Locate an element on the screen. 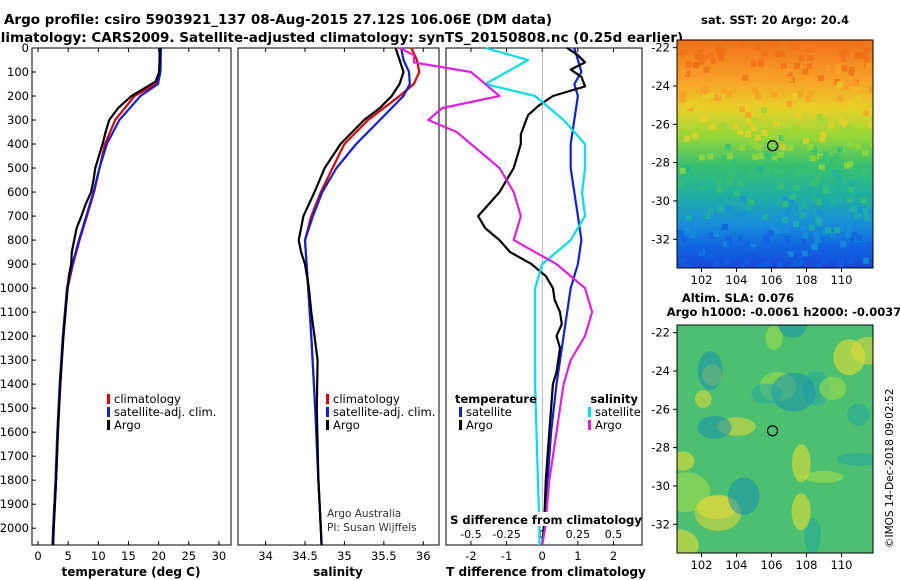 The height and width of the screenshot is (580, 900). sla-map-blobs is located at coordinates (775, 439).